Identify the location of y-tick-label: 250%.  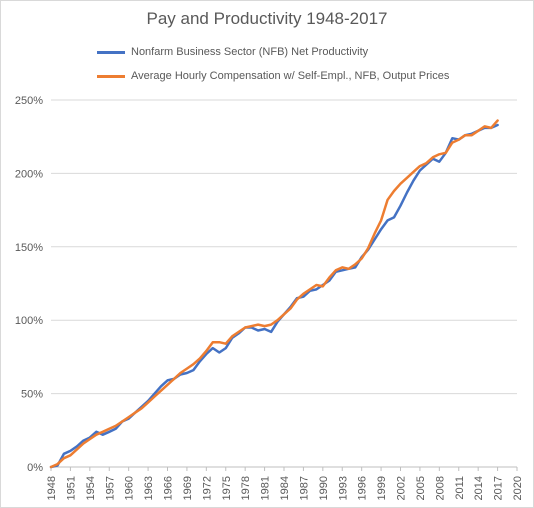
(29, 101).